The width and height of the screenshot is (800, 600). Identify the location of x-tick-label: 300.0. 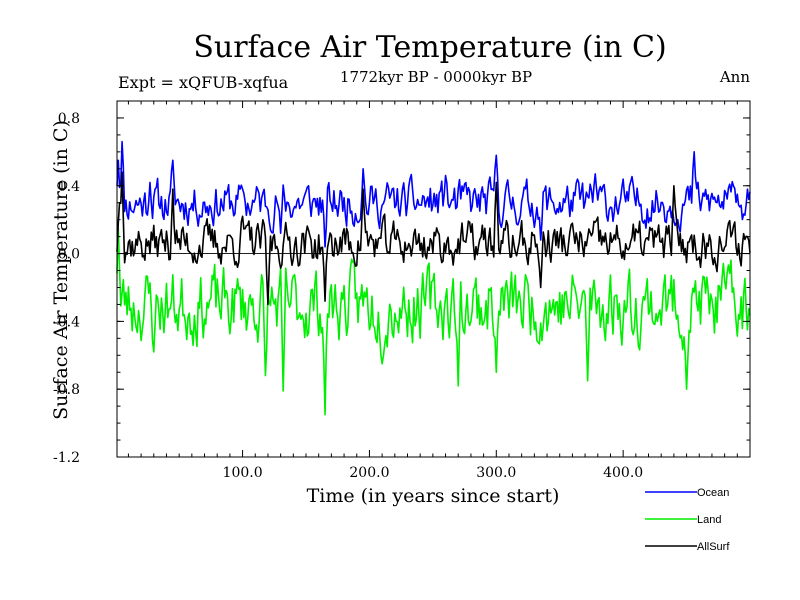
(496, 473).